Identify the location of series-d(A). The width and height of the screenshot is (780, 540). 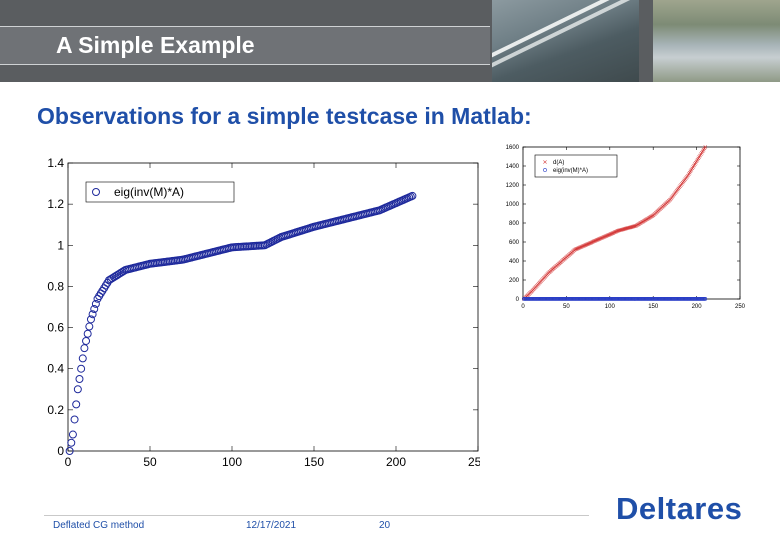
(615, 223).